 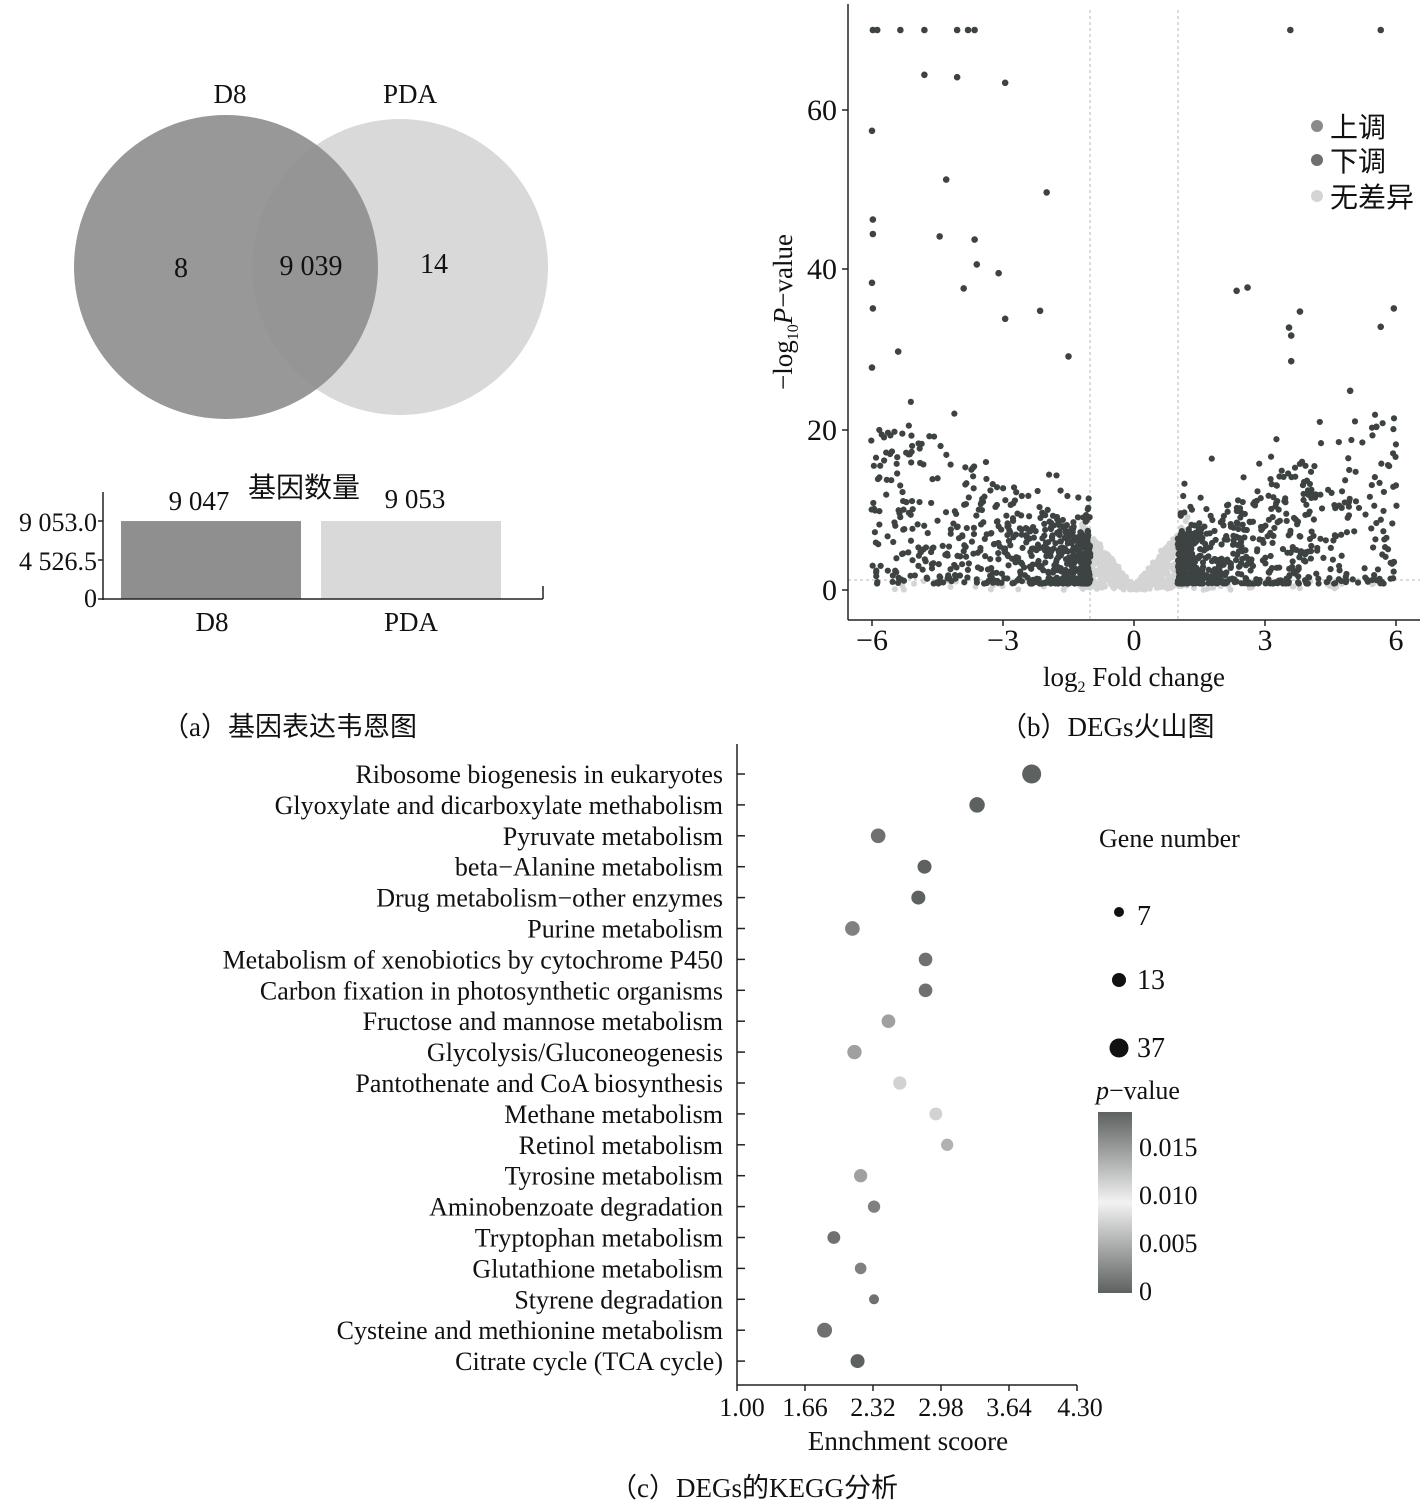 I want to click on volcano-y-tick-label: 40, so click(x=822, y=269).